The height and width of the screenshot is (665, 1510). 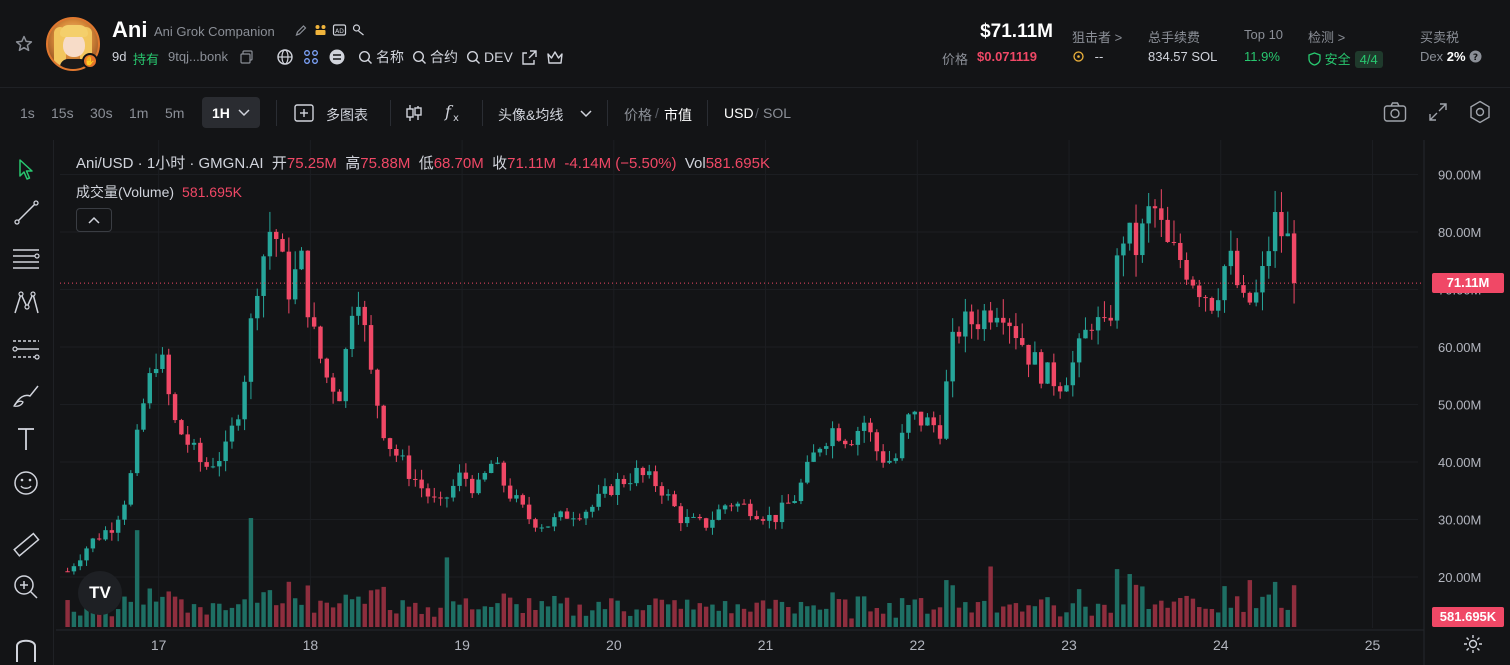 I want to click on add-chart-icon, so click(x=304, y=113).